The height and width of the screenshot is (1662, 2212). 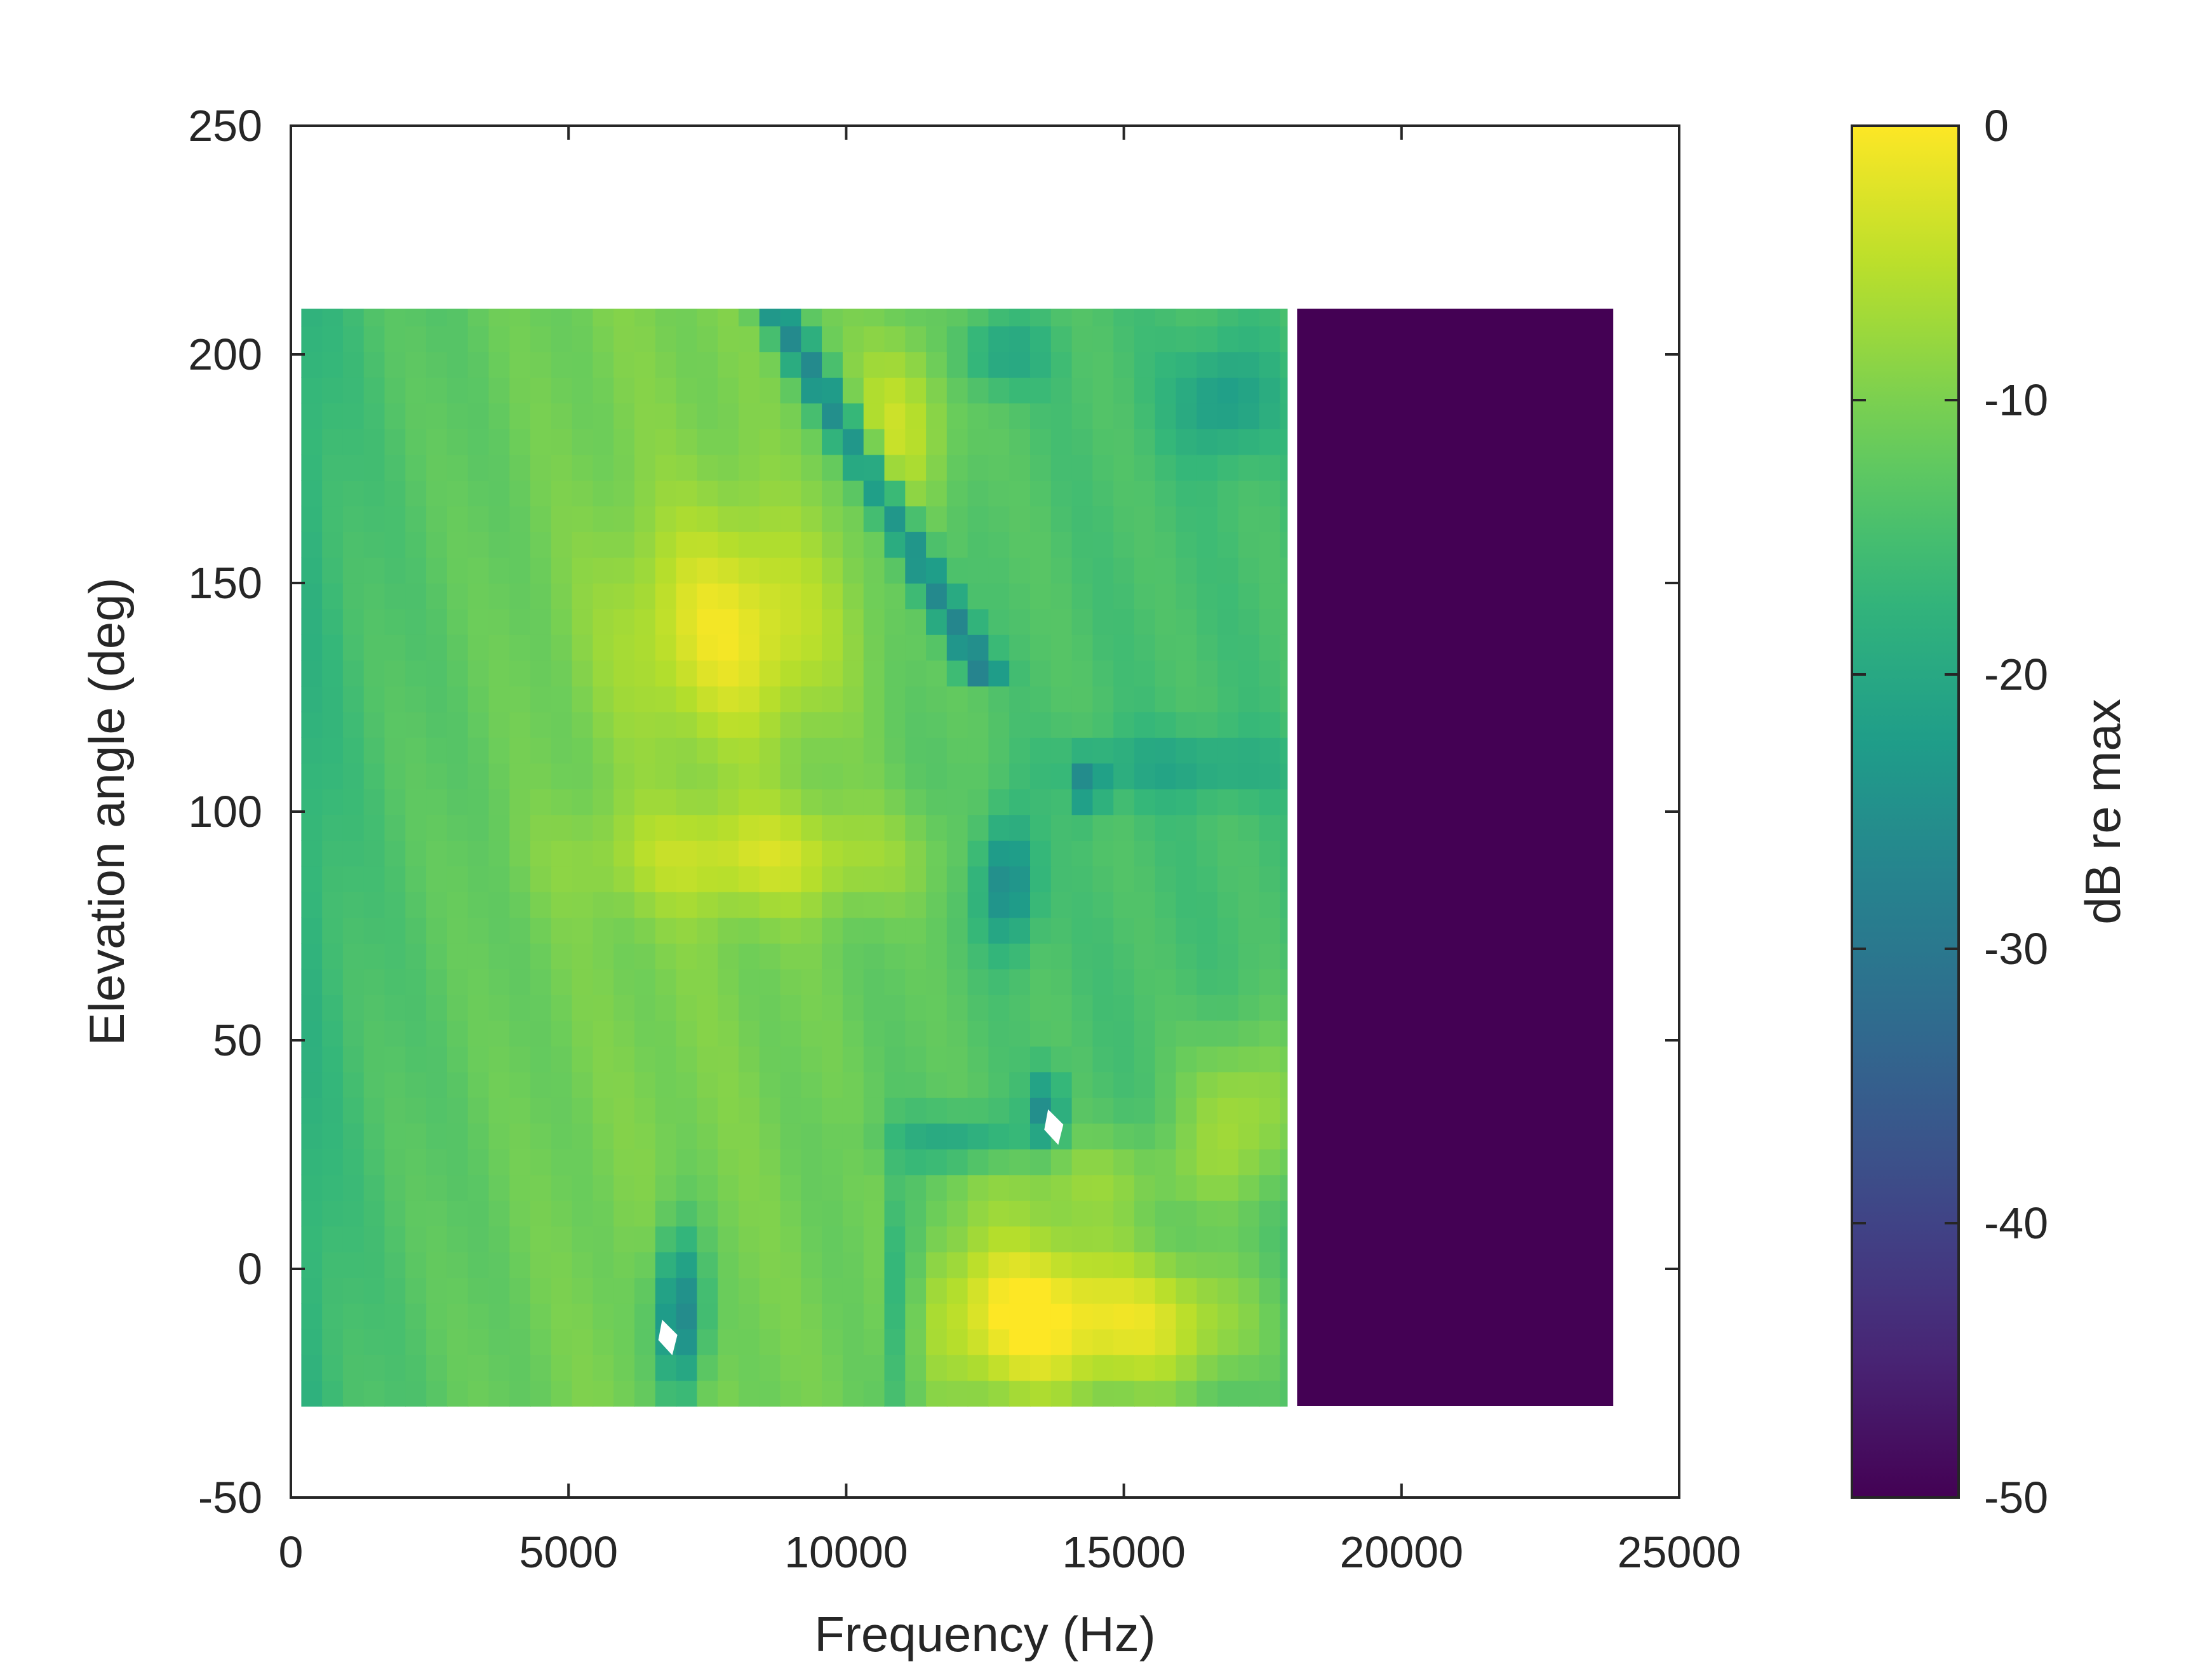 What do you see at coordinates (225, 354) in the screenshot?
I see `y-tick-label: 200` at bounding box center [225, 354].